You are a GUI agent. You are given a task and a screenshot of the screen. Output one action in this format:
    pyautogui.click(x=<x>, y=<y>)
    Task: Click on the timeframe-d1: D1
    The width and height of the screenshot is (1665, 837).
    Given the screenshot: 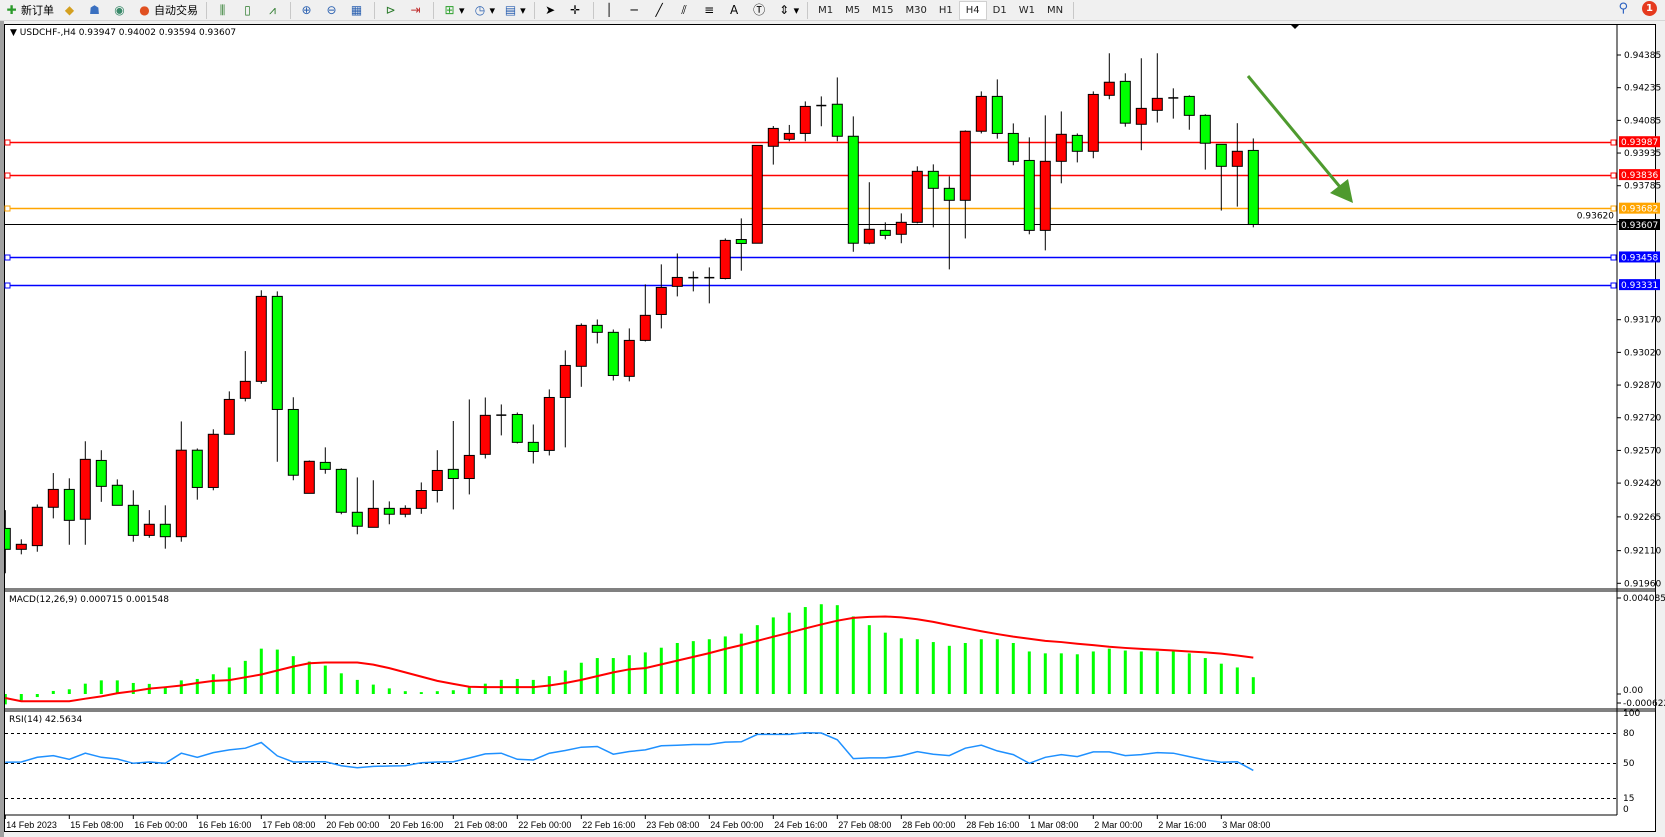 What is the action you would take?
    pyautogui.click(x=999, y=10)
    